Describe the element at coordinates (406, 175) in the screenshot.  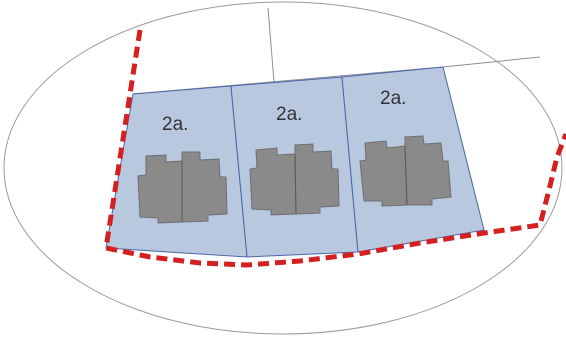
I see `building-3-party-wall` at that location.